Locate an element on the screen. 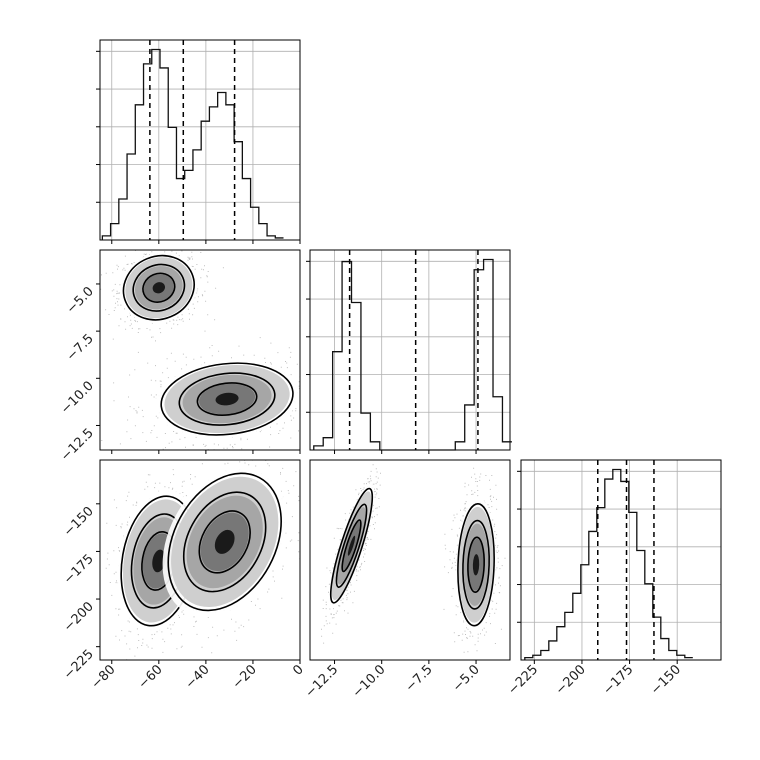 This screenshot has height=760, width=760. x-tick-label: −7.5 is located at coordinates (419, 678).